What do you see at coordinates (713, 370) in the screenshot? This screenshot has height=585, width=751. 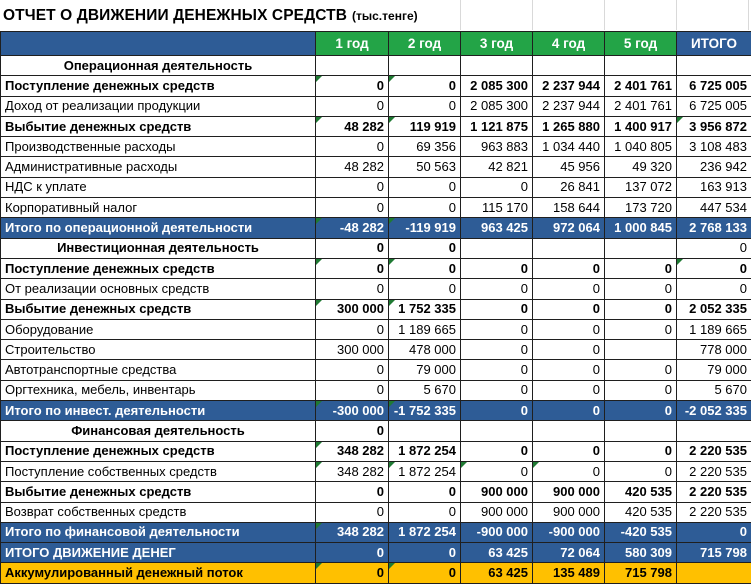 I see `value-cell: 79 000` at bounding box center [713, 370].